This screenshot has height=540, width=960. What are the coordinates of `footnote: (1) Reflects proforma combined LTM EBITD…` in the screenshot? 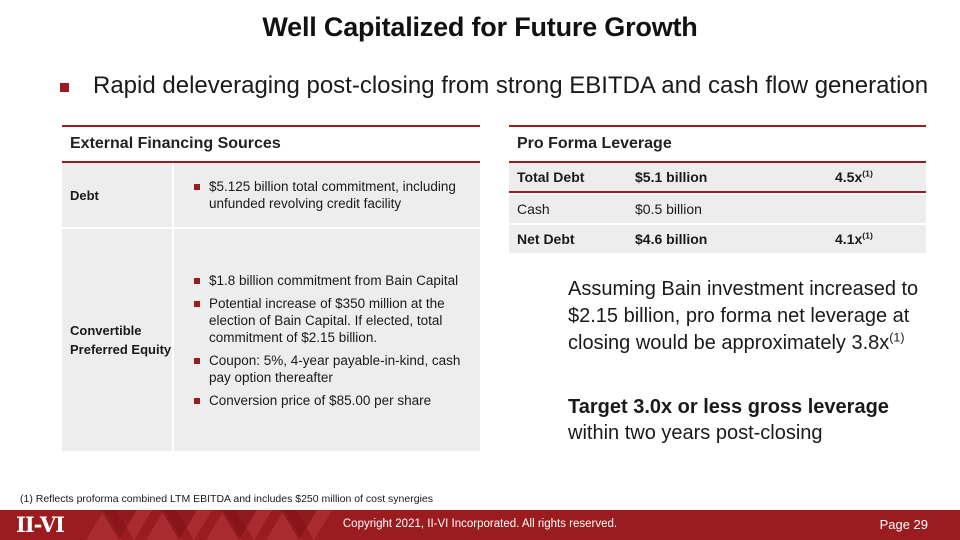 It's located at (226, 499).